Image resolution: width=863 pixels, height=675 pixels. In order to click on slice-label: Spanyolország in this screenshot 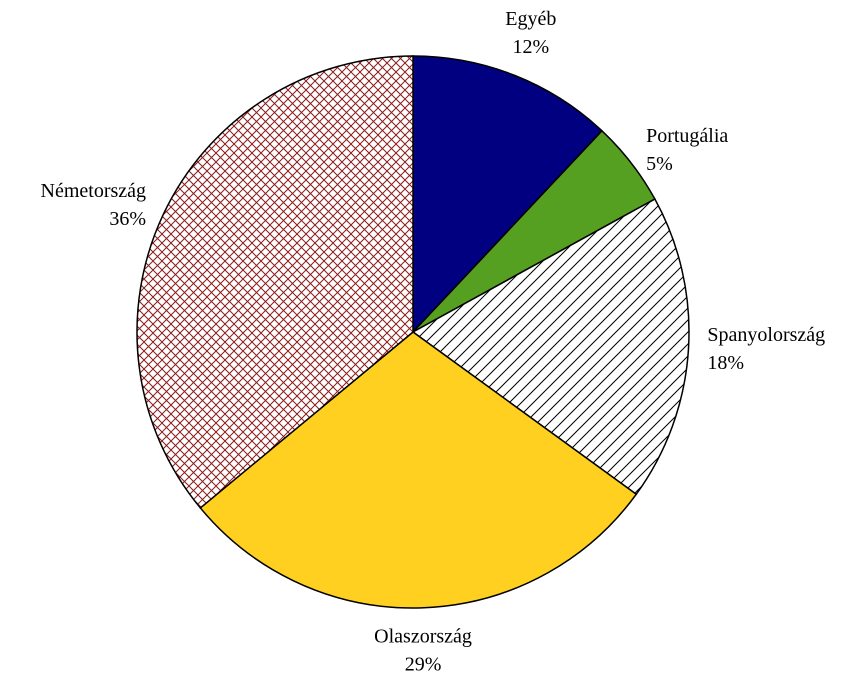, I will do `click(766, 335)`.